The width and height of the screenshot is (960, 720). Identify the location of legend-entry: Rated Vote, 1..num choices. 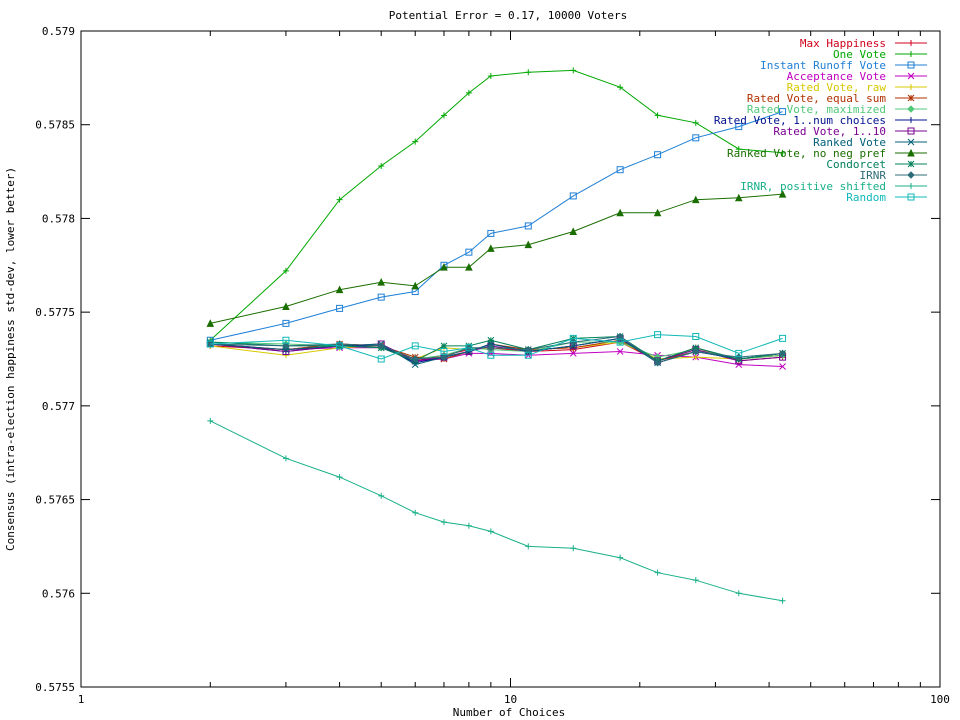
(820, 120).